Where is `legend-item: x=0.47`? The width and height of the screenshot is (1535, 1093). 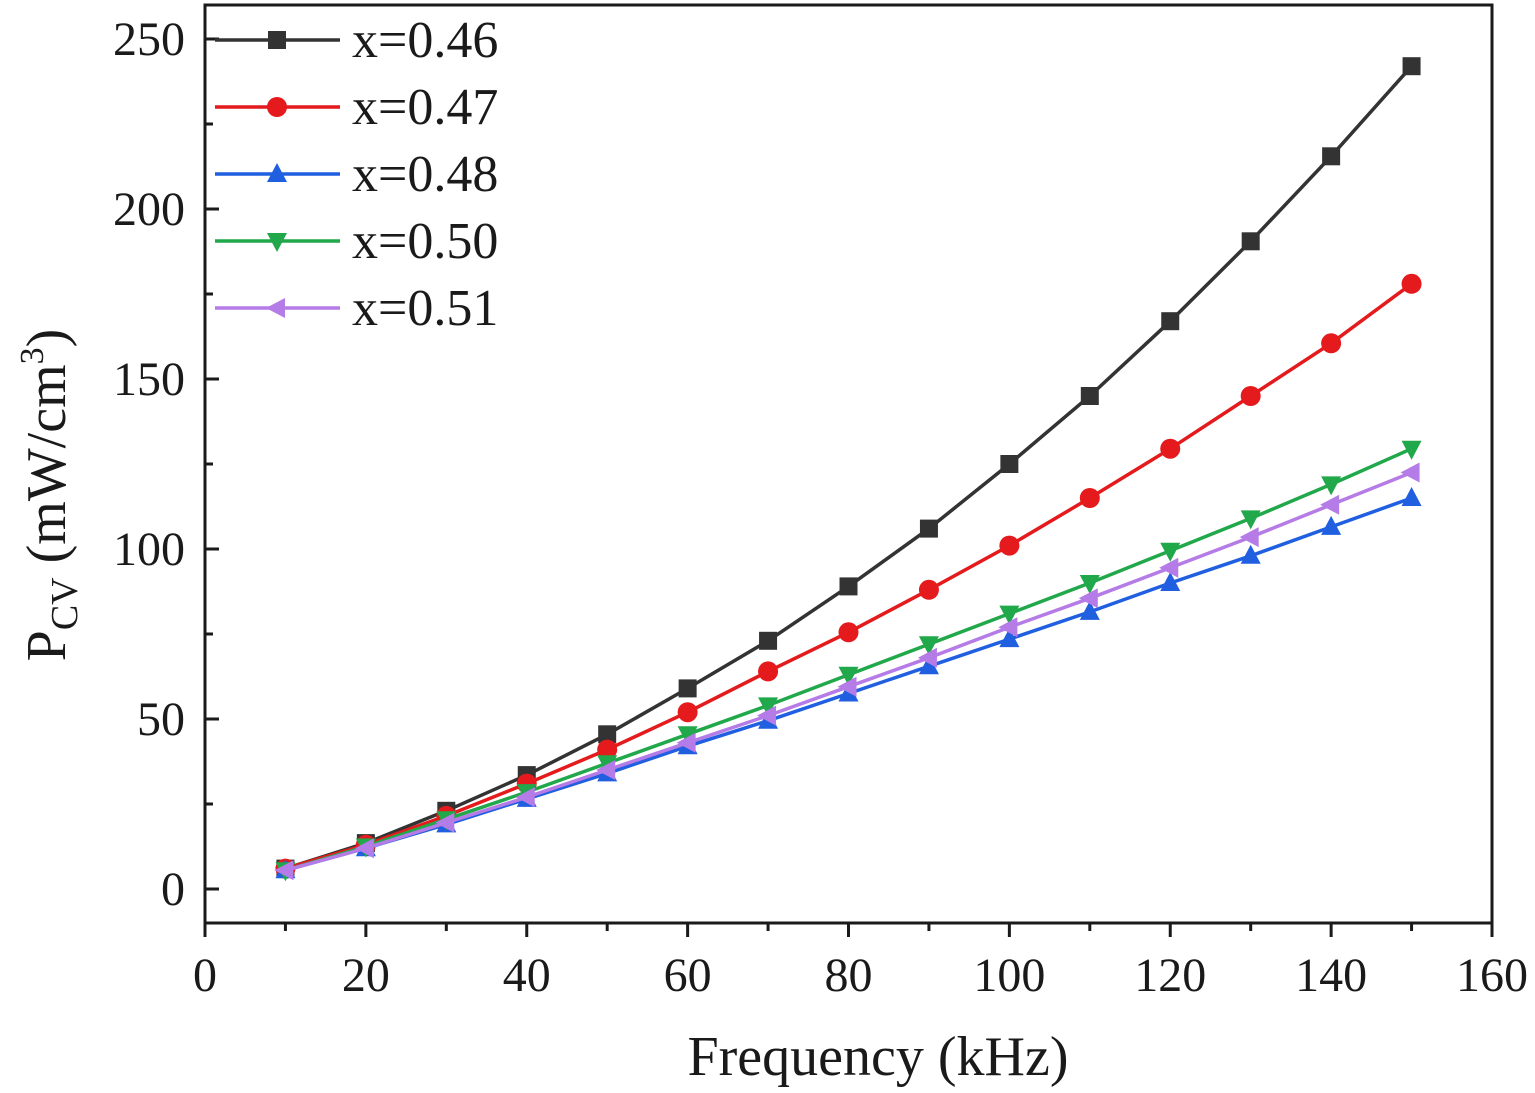 legend-item: x=0.47 is located at coordinates (356, 107).